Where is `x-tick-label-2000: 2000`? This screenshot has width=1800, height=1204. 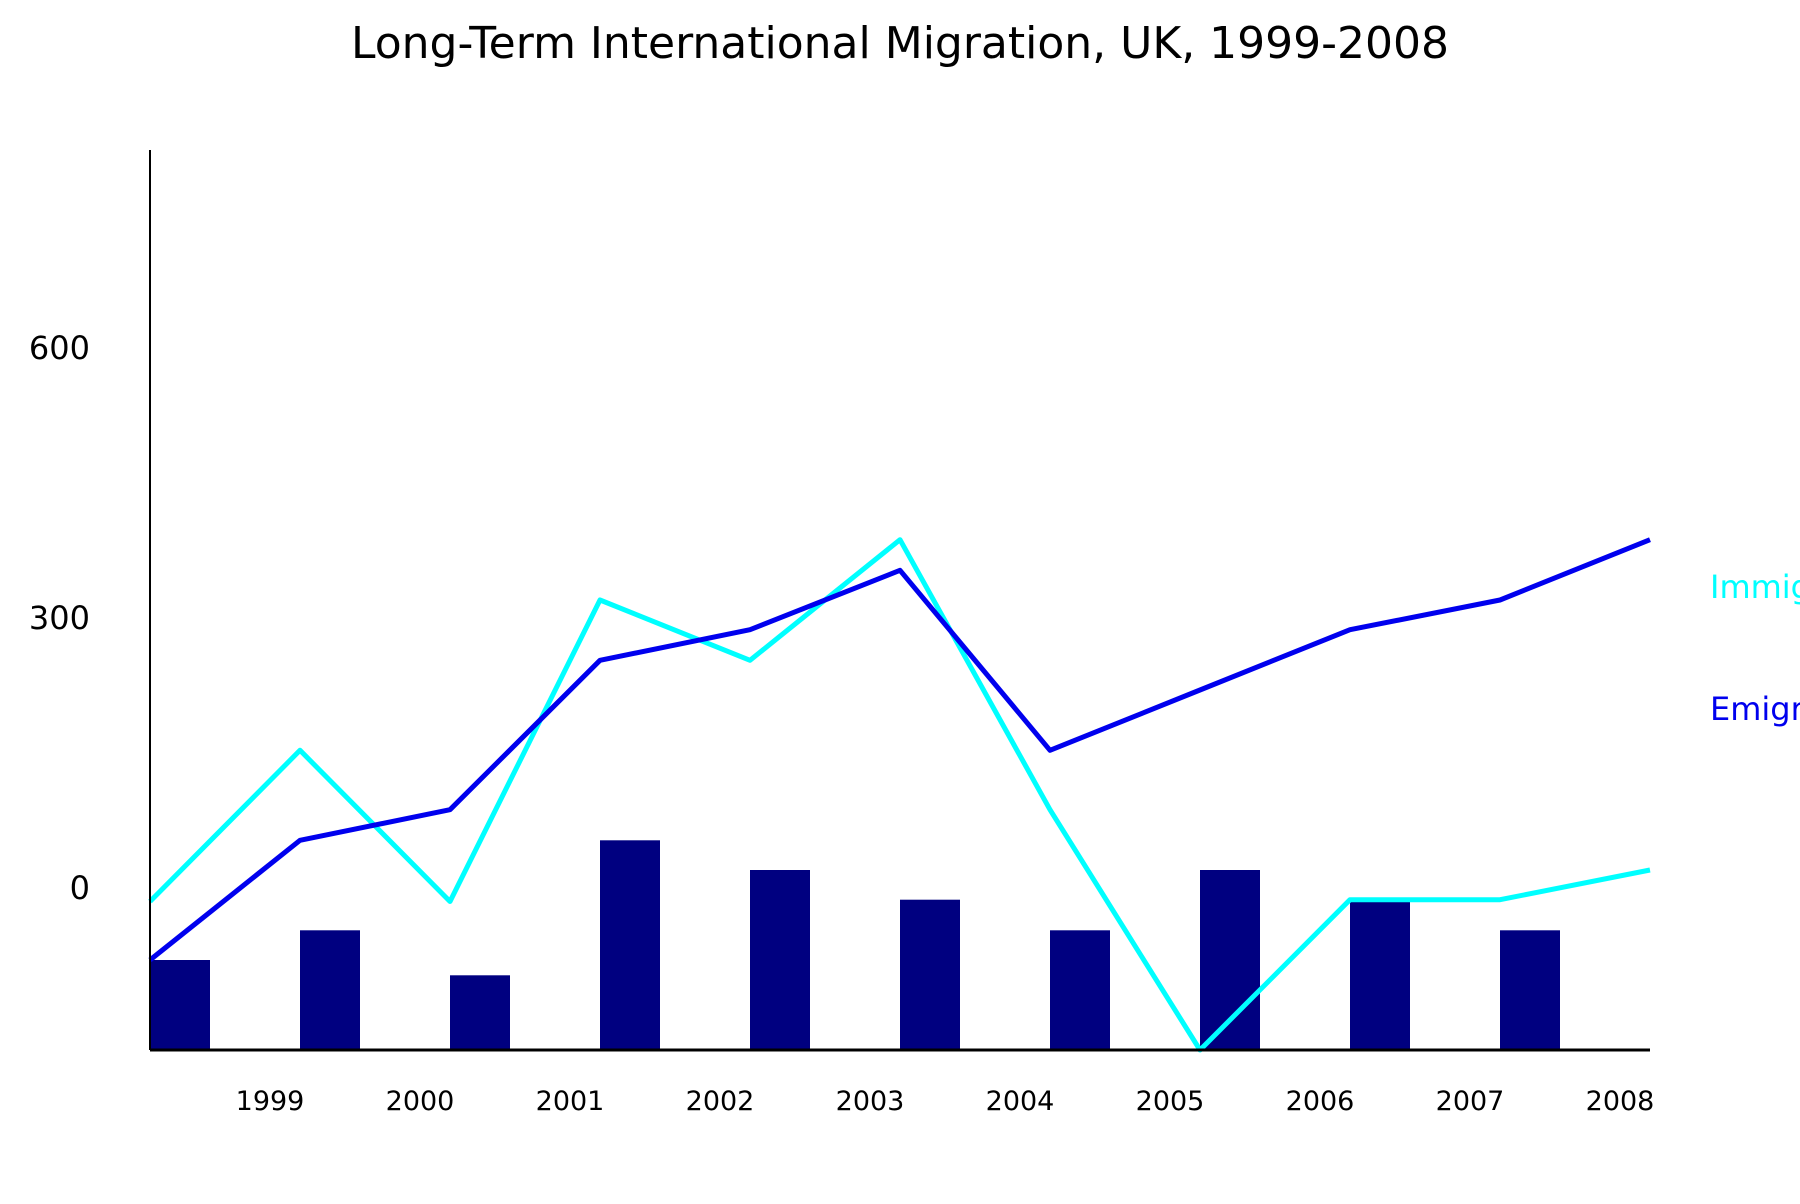 x-tick-label-2000: 2000 is located at coordinates (420, 1101).